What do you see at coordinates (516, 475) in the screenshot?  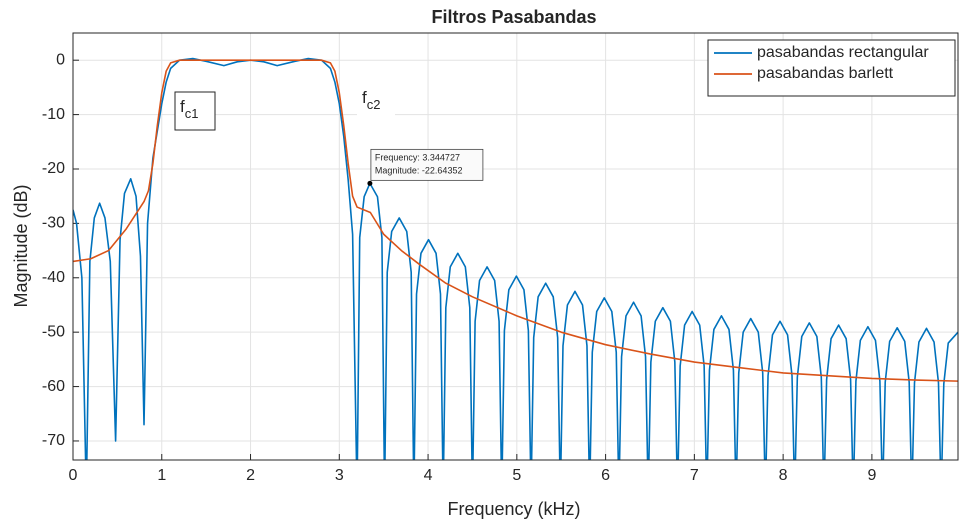 I see `x-tick-label: 5` at bounding box center [516, 475].